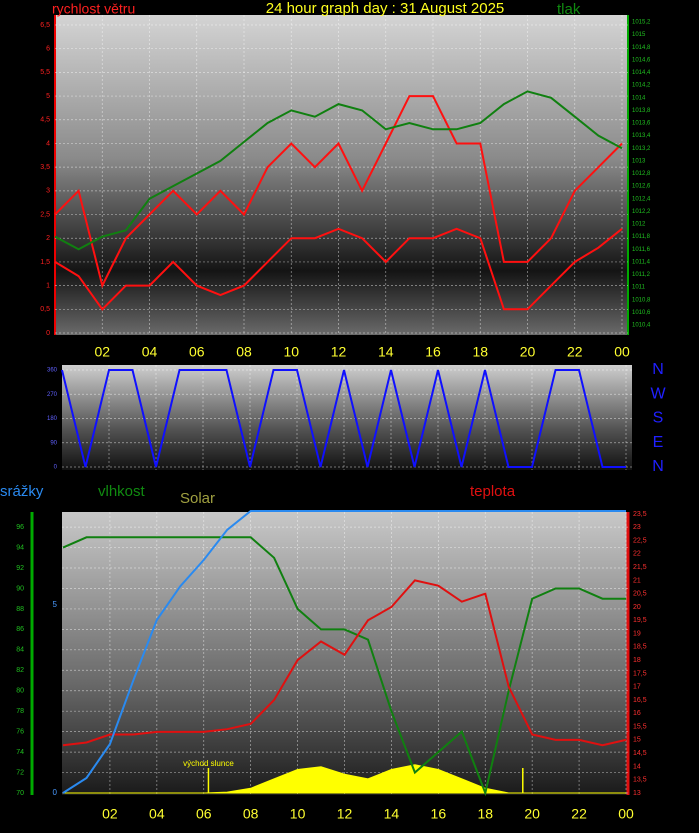 This screenshot has width=699, height=833. What do you see at coordinates (637, 740) in the screenshot?
I see `y-tick-label: 15` at bounding box center [637, 740].